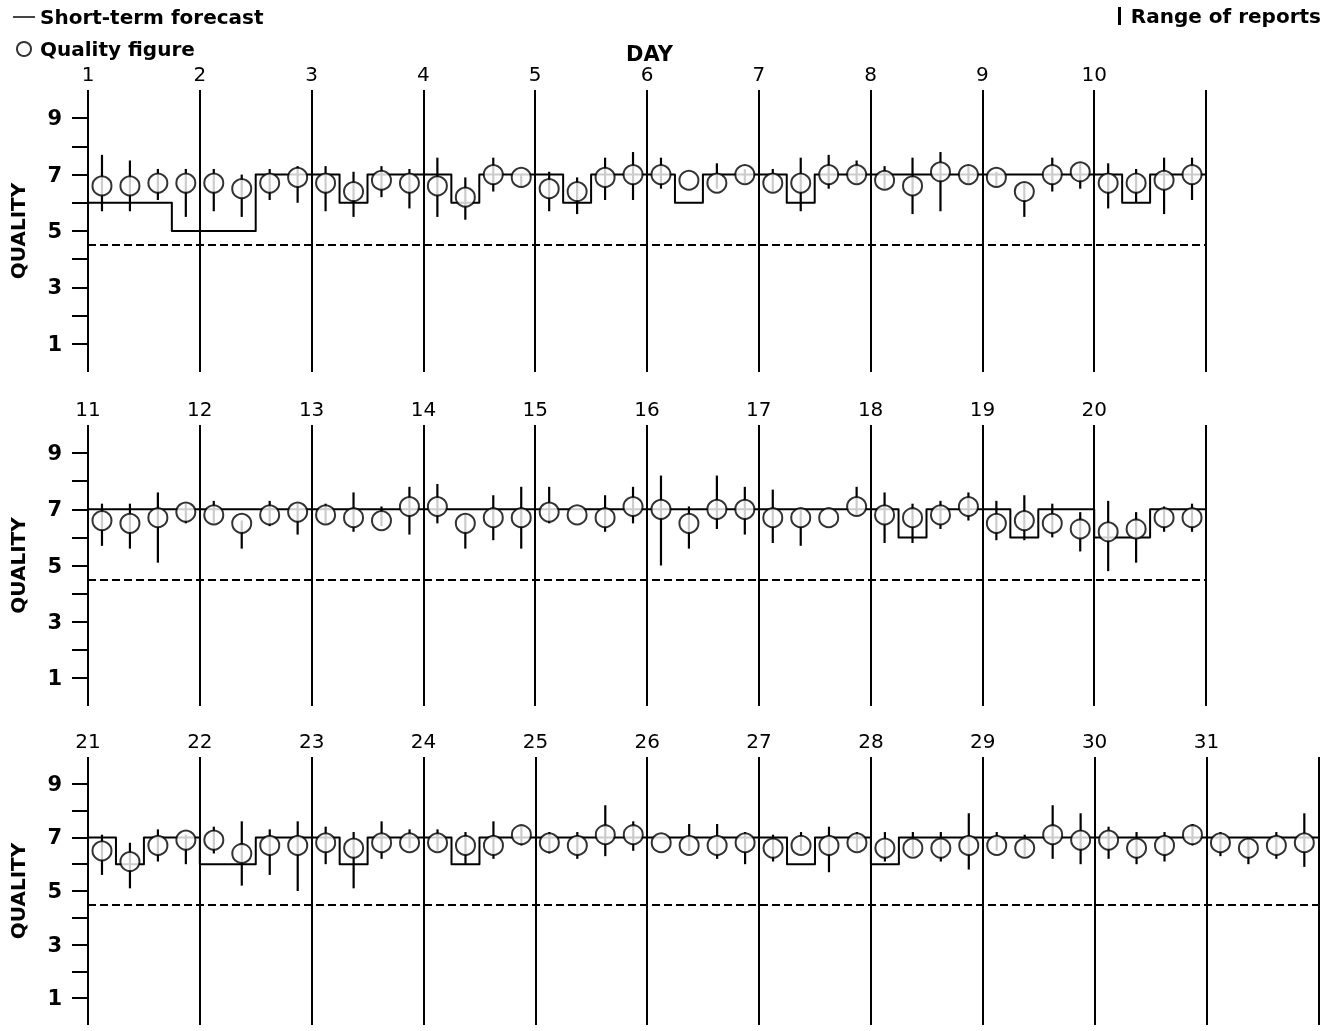 The image size is (1335, 1031). What do you see at coordinates (1094, 741) in the screenshot?
I see `x-tick-label: 30` at bounding box center [1094, 741].